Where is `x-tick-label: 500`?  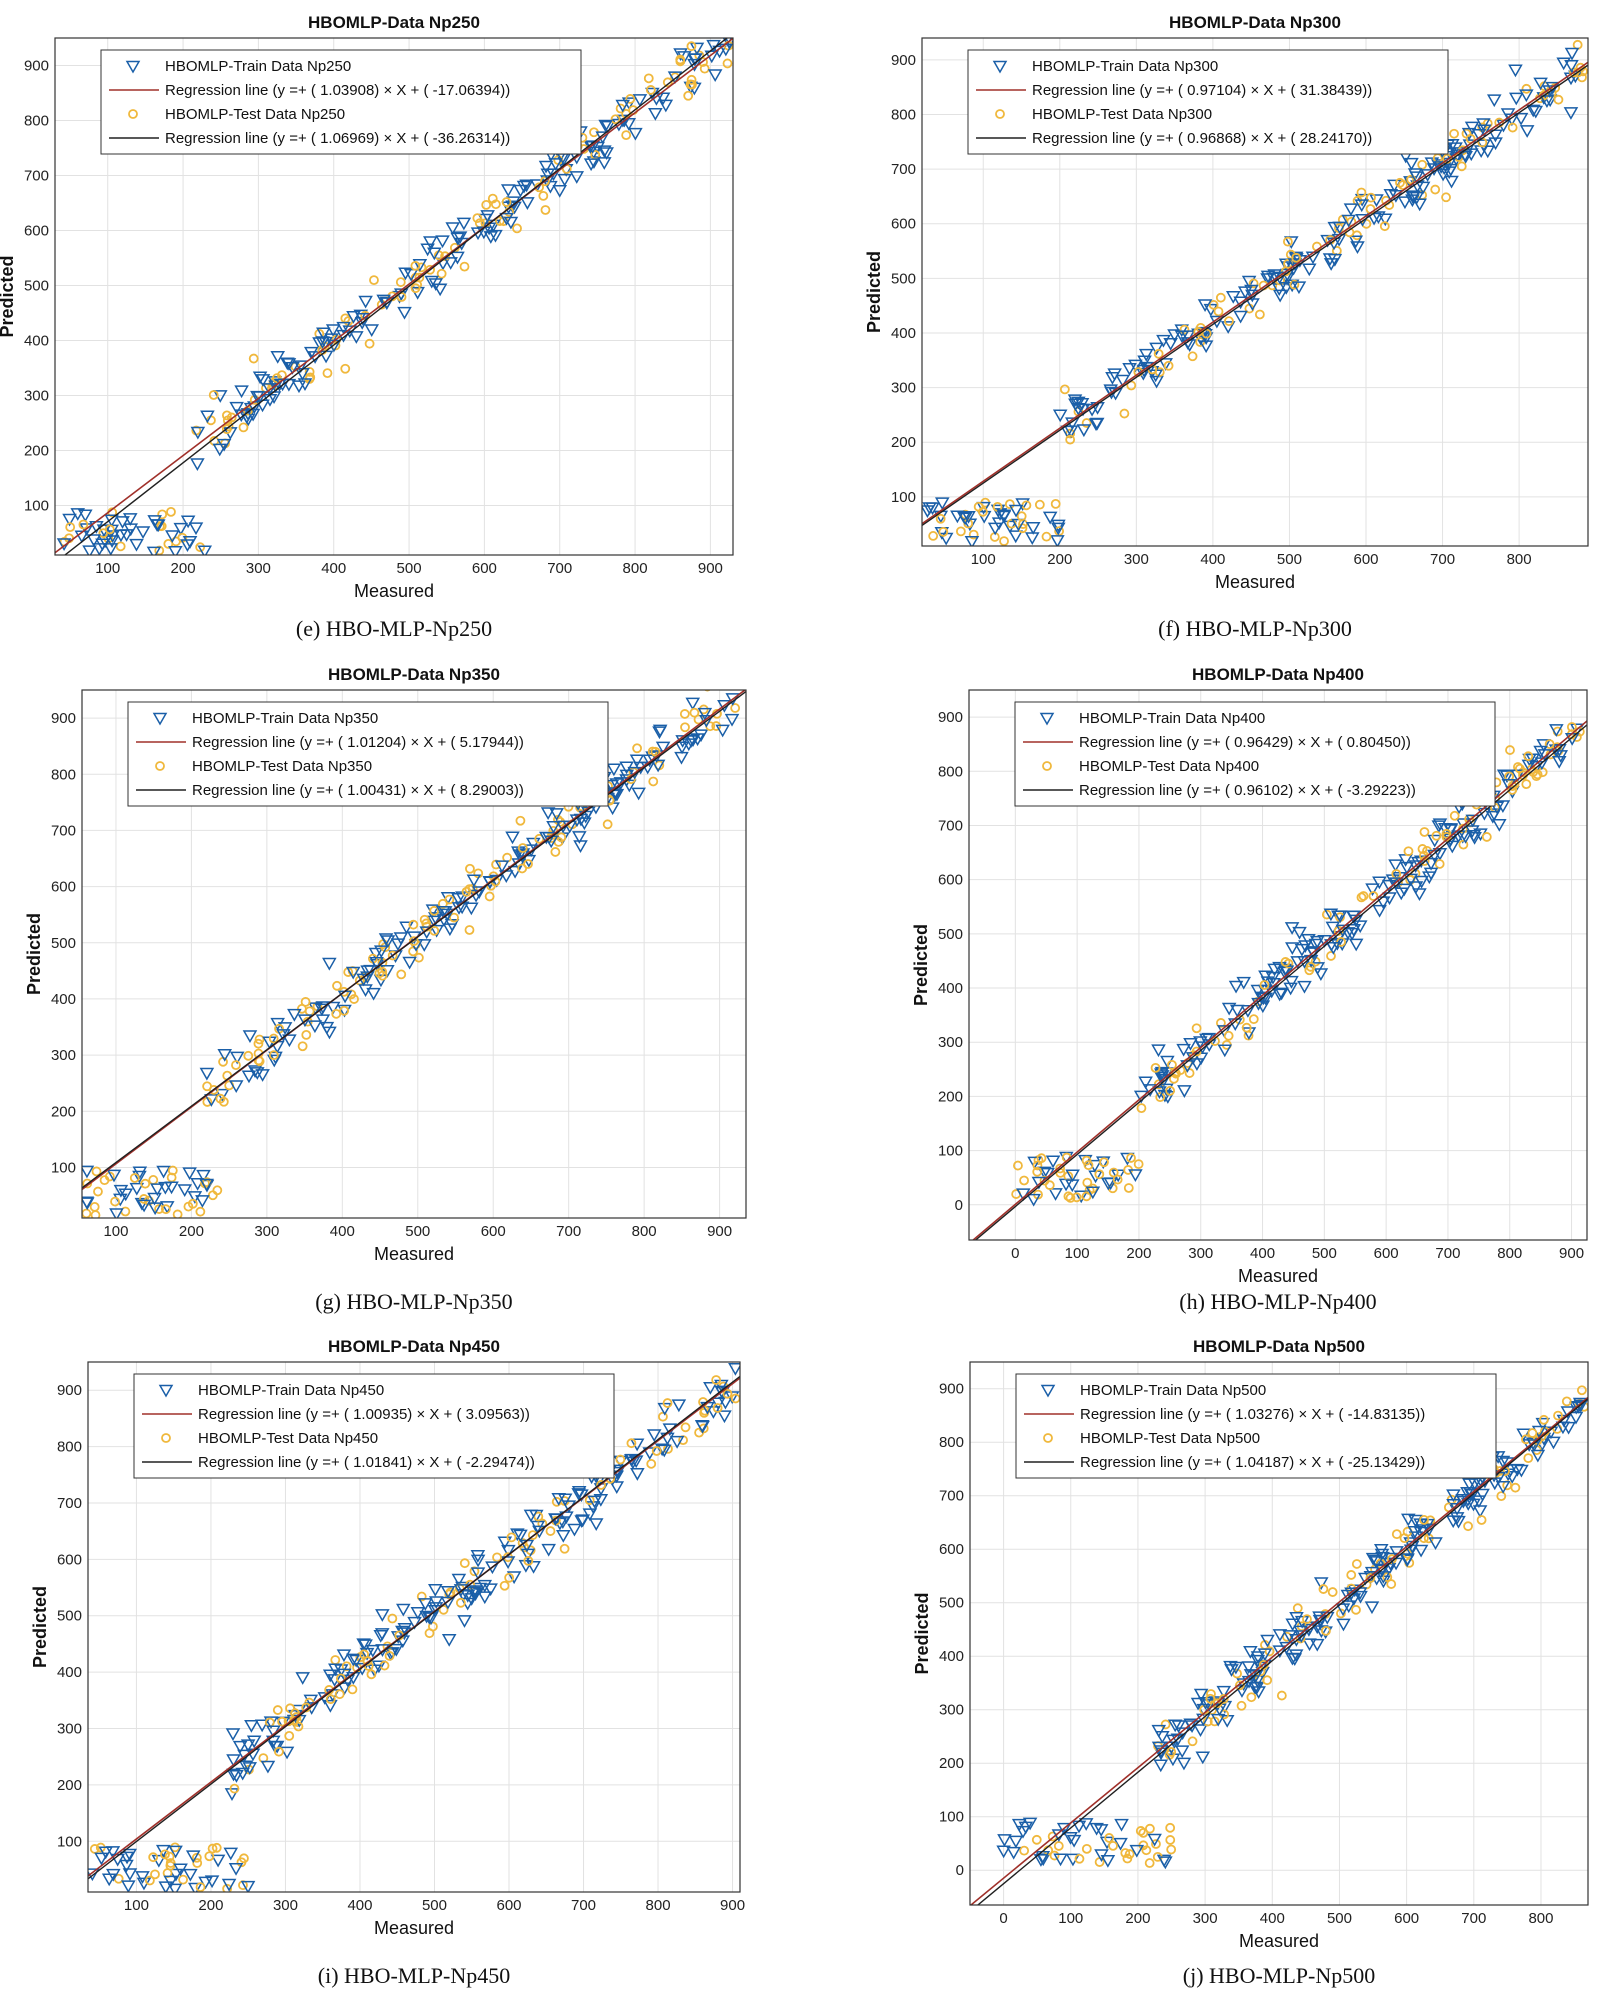 x-tick-label: 500 is located at coordinates (1324, 1253).